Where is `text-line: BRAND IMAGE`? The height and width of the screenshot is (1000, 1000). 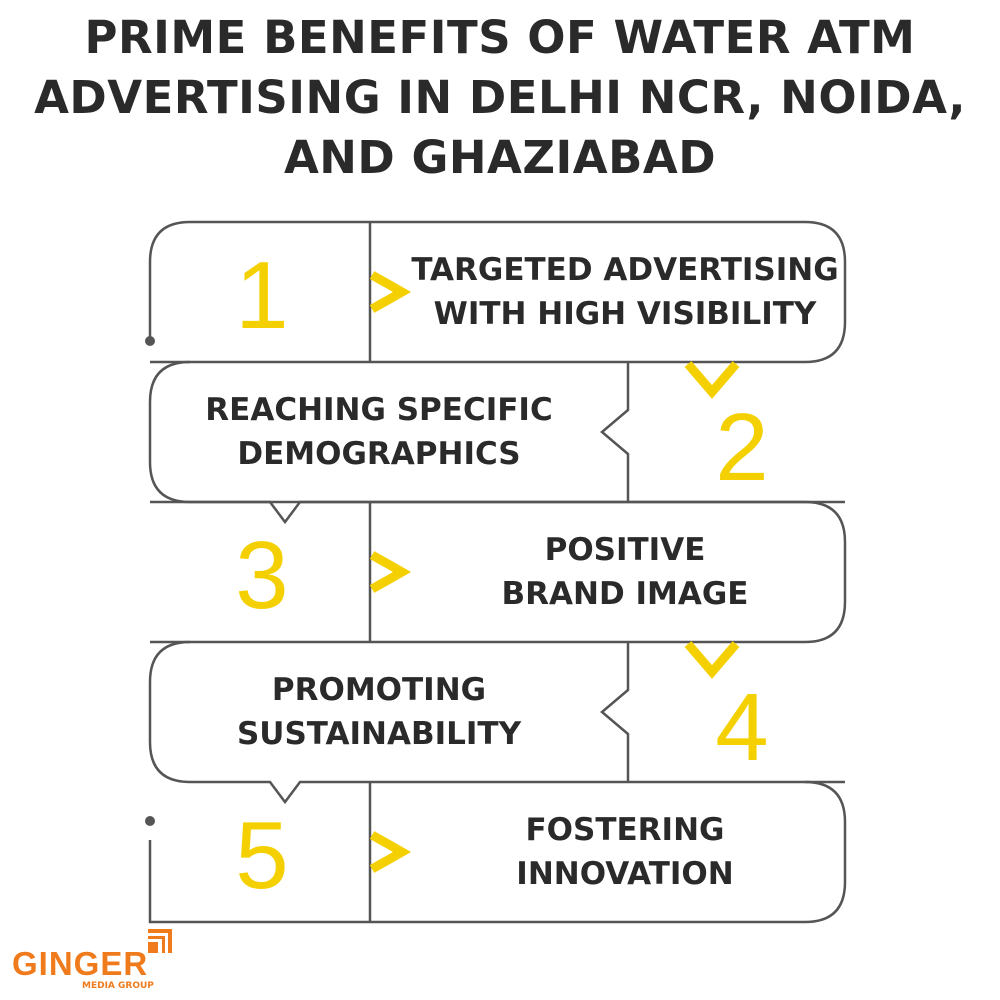
text-line: BRAND IMAGE is located at coordinates (625, 594).